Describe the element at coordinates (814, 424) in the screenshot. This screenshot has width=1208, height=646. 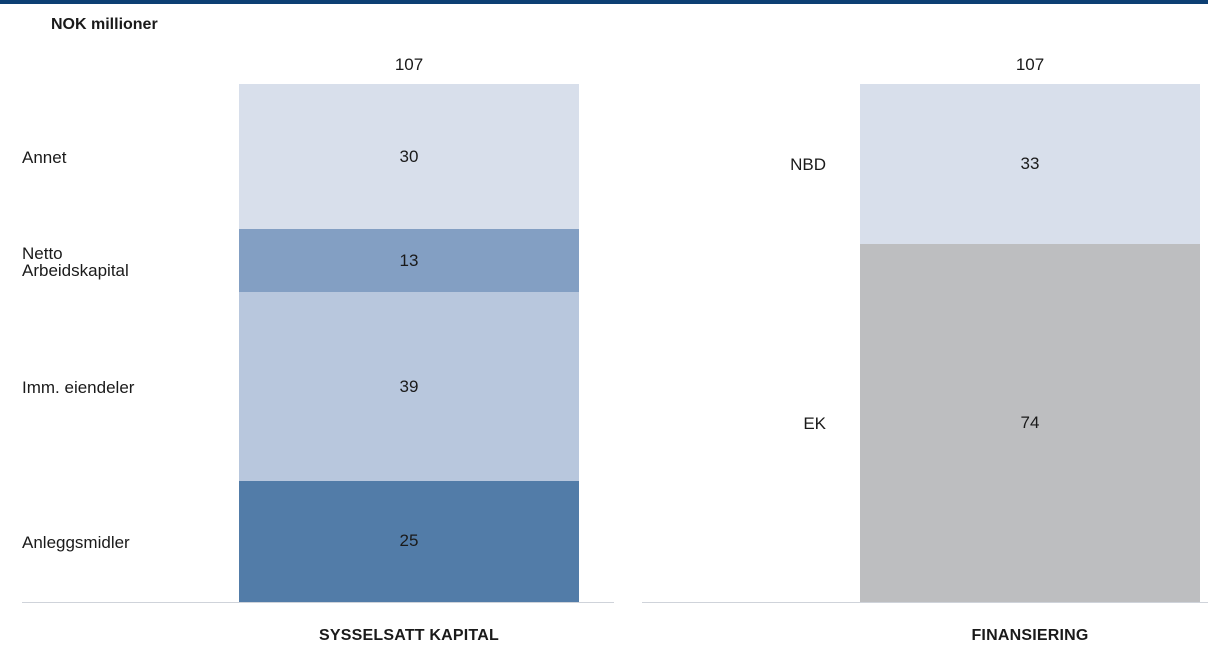
I see `category-label-ek: EK` at that location.